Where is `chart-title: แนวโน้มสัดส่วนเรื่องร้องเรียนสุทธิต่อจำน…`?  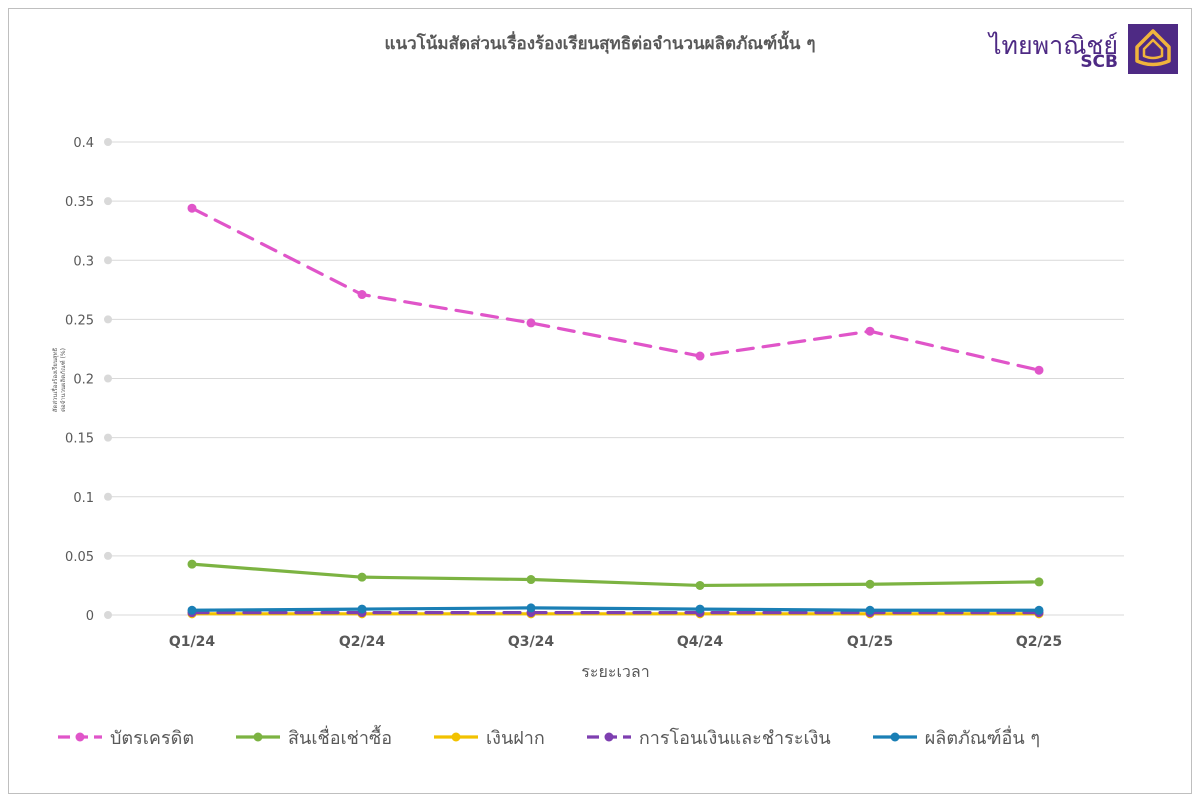 chart-title: แนวโน้มสัดส่วนเรื่องร้องเรียนสุทธิต่อจำน… is located at coordinates (600, 44).